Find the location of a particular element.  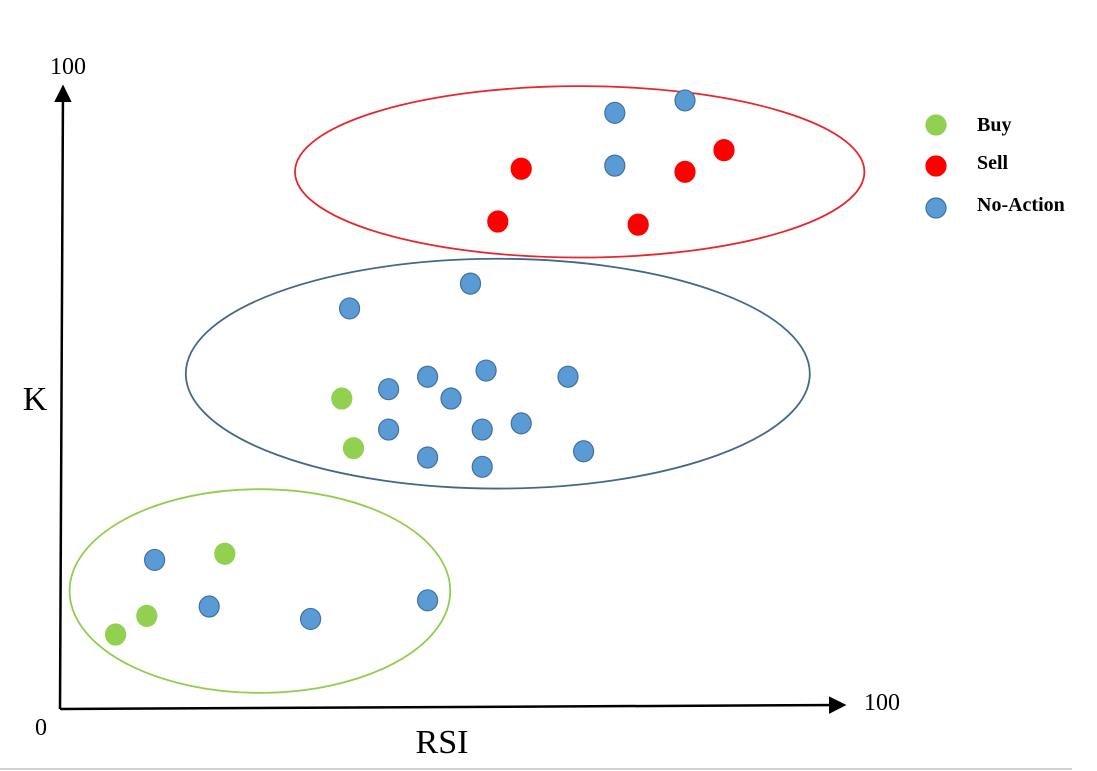

legend-swatch-buy is located at coordinates (936, 125).